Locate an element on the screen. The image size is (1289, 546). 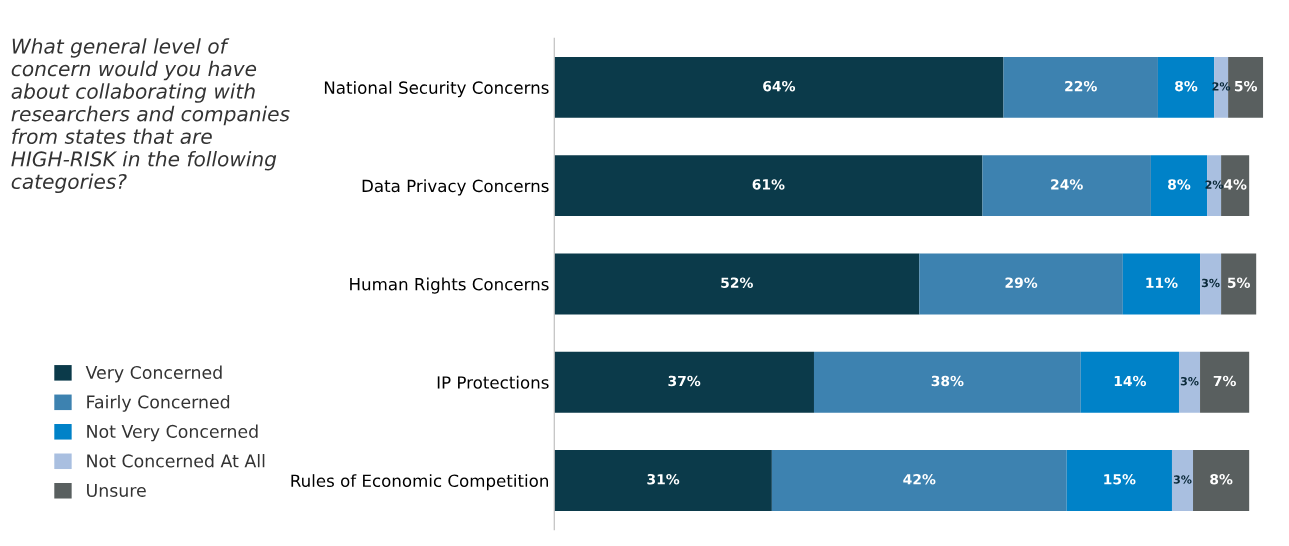
data-label: 15% is located at coordinates (1120, 479).